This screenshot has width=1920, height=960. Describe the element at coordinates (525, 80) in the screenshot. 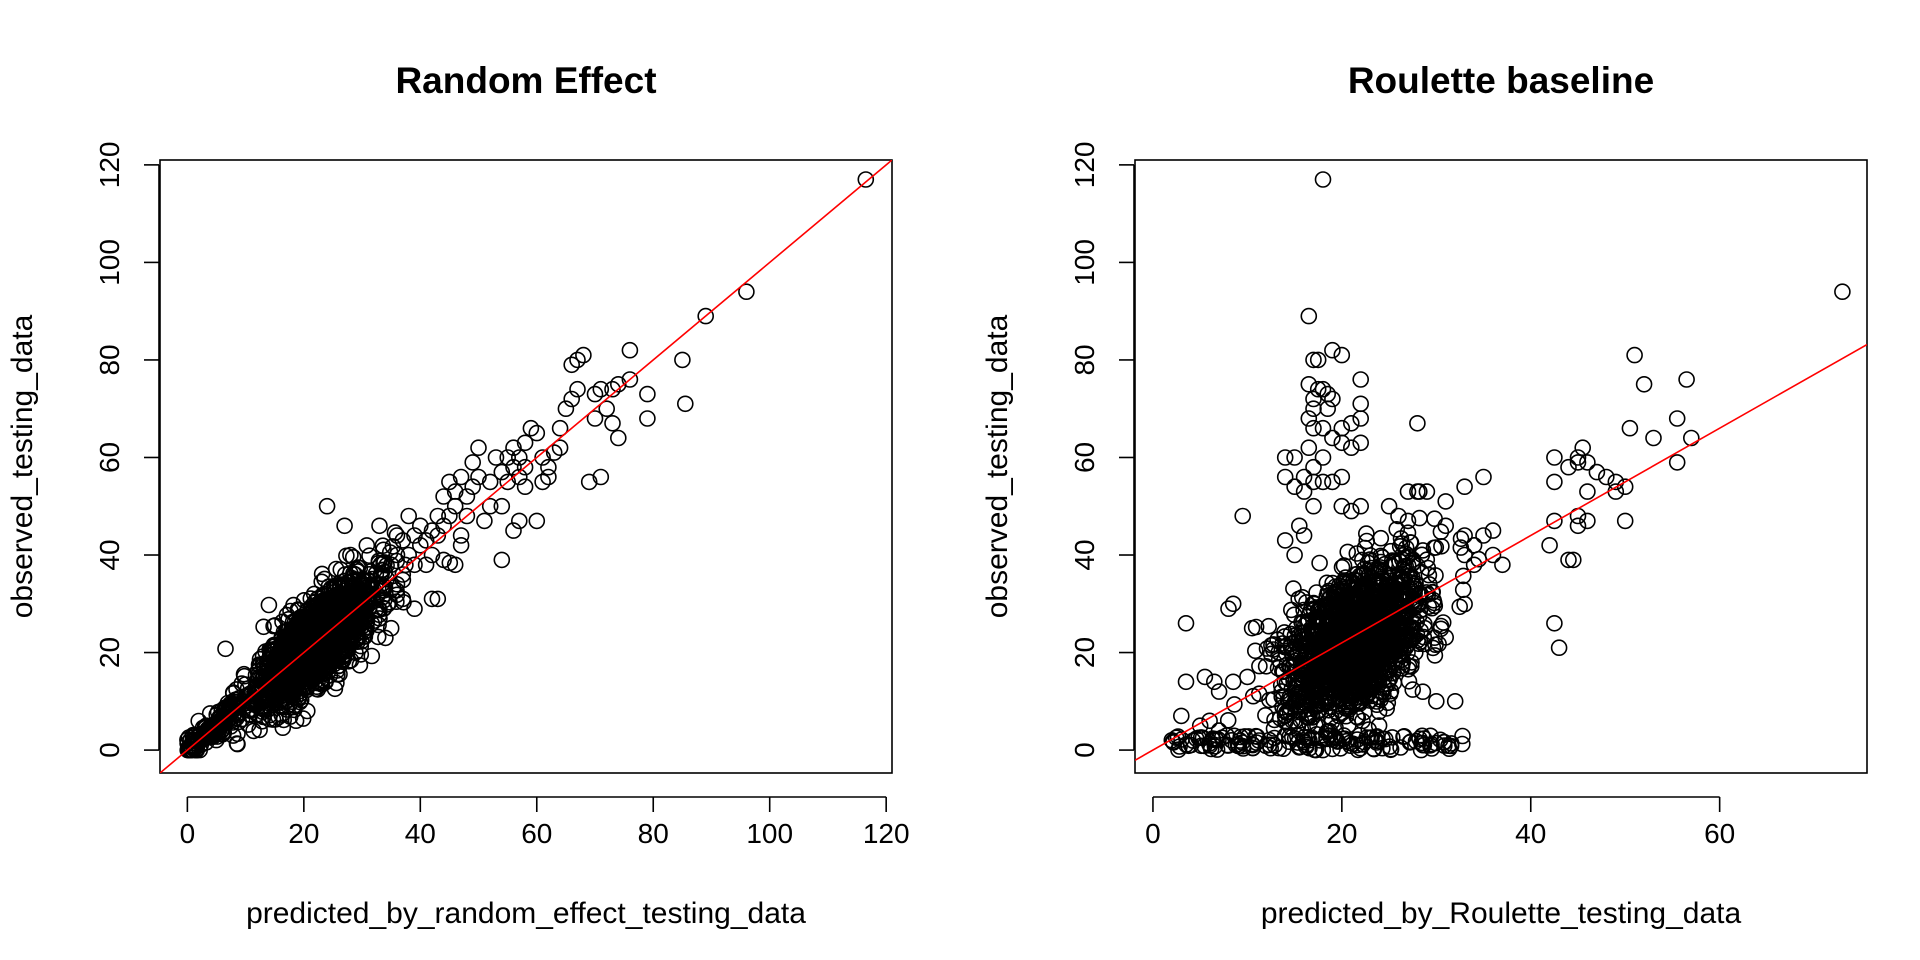

I see `chart-title: Random Effect` at that location.